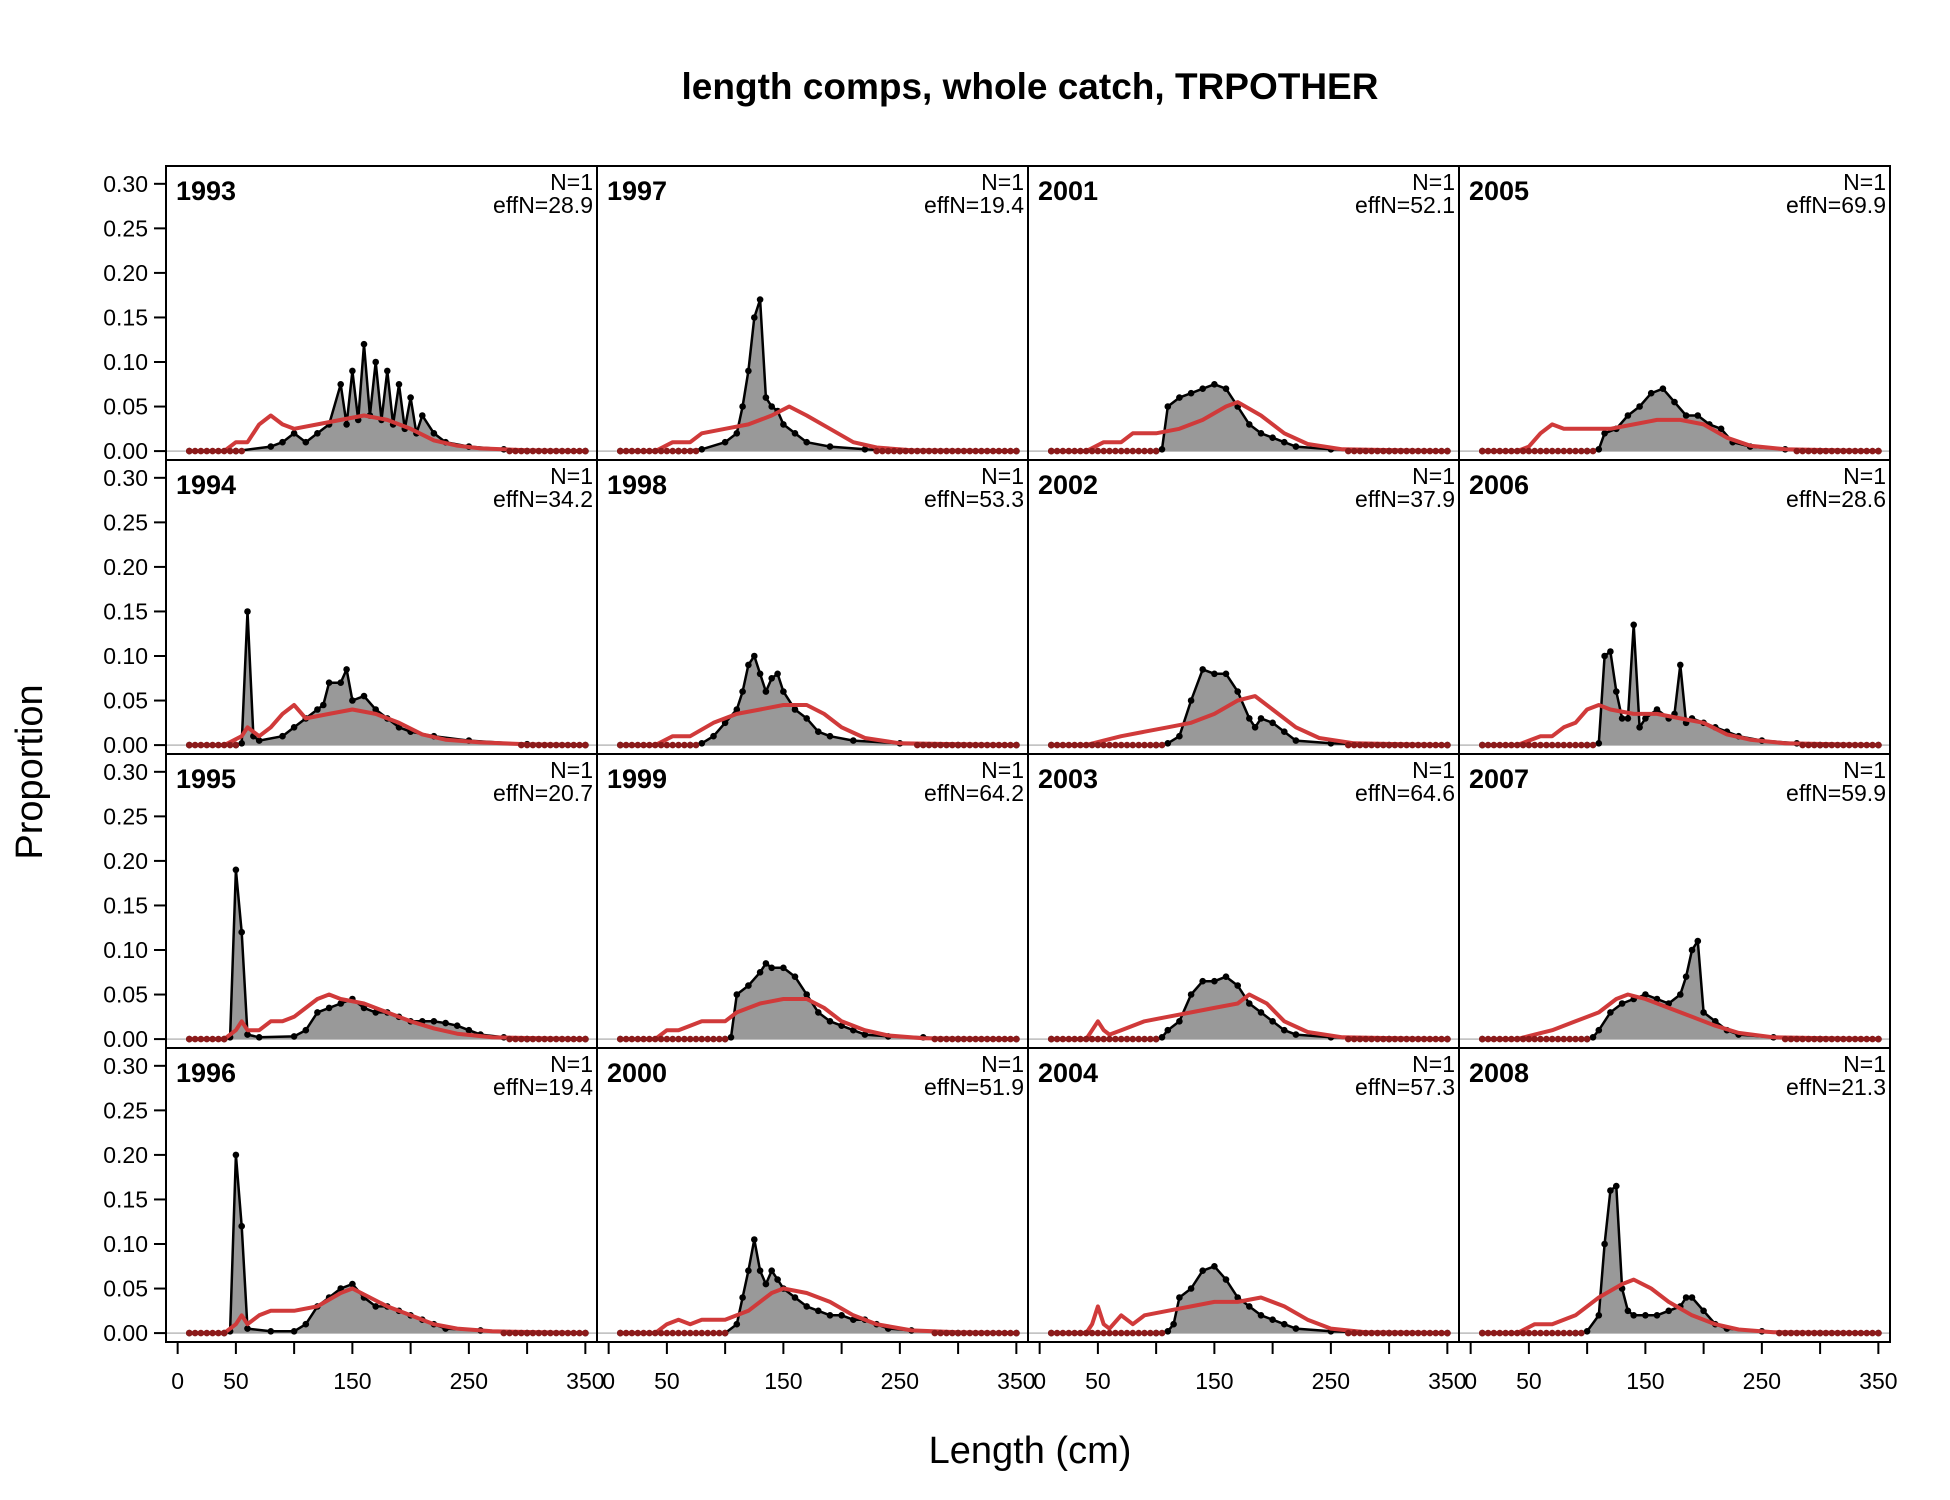 The height and width of the screenshot is (1500, 1950). What do you see at coordinates (1499, 1073) in the screenshot?
I see `year-label: 2008` at bounding box center [1499, 1073].